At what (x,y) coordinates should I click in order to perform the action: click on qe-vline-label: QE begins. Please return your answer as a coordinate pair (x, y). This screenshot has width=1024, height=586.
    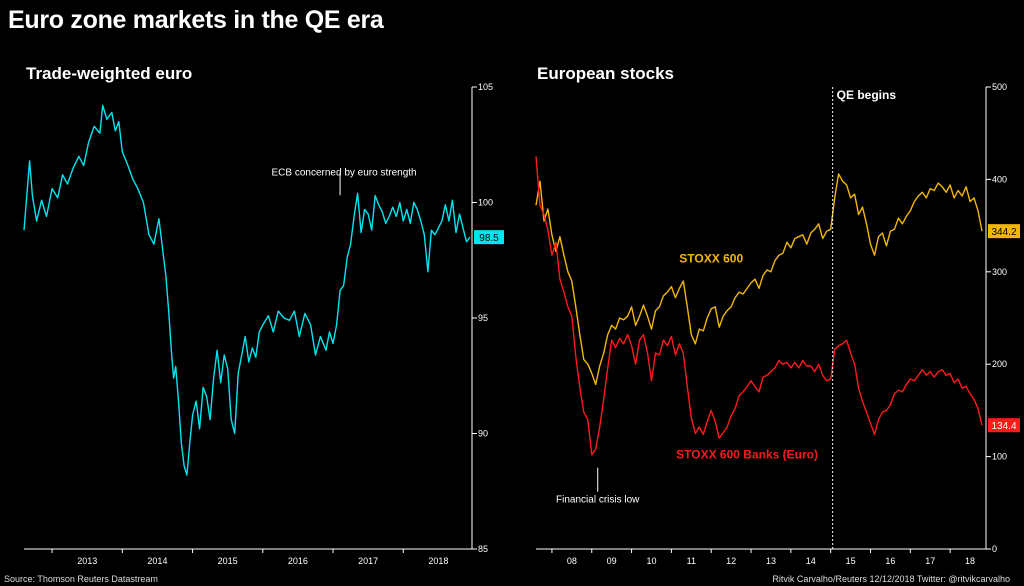
    Looking at the image, I should click on (867, 95).